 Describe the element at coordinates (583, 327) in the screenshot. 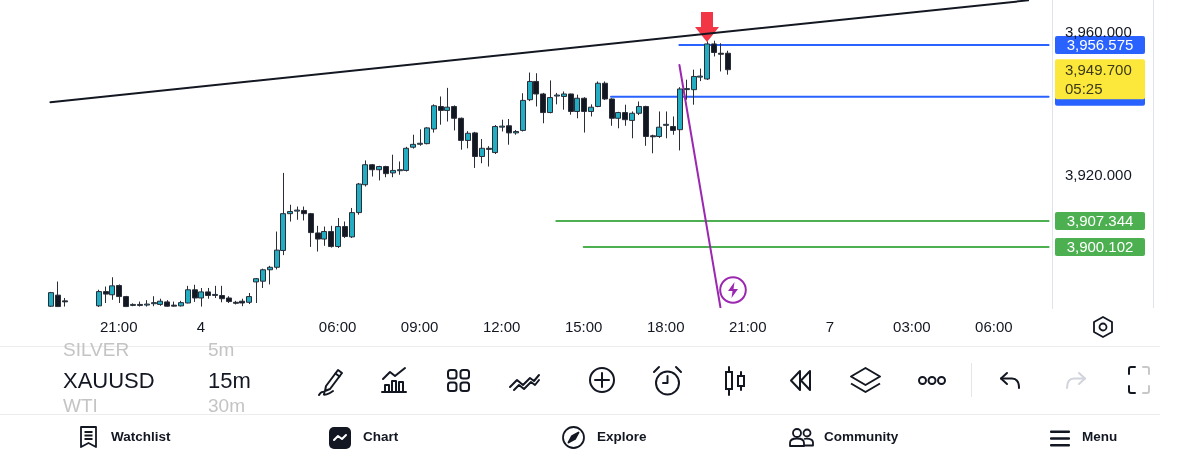

I see `x-tick-label: 15:00` at that location.